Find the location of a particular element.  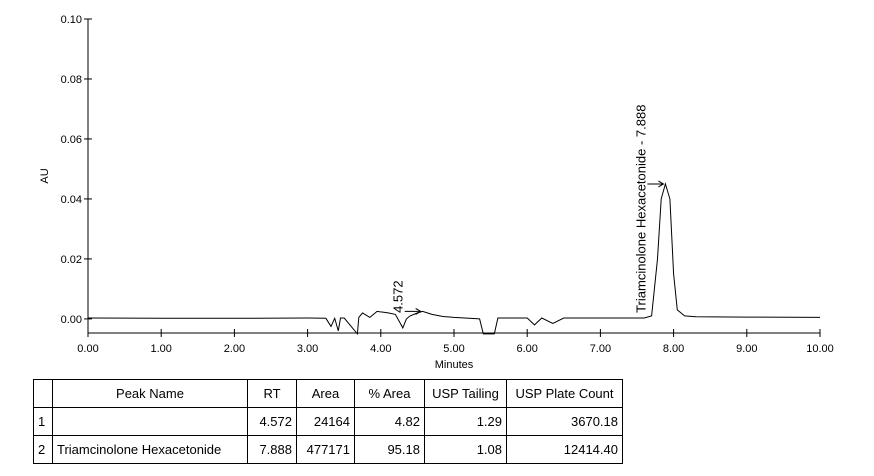

table-cell: Peak Name is located at coordinates (150, 393).